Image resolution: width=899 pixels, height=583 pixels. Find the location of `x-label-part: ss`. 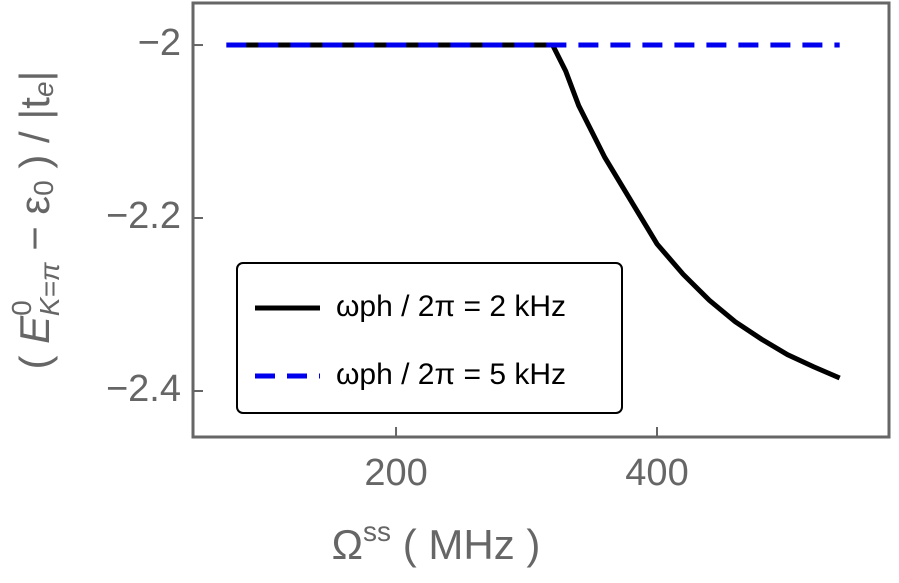

x-label-part: ss is located at coordinates (377, 531).